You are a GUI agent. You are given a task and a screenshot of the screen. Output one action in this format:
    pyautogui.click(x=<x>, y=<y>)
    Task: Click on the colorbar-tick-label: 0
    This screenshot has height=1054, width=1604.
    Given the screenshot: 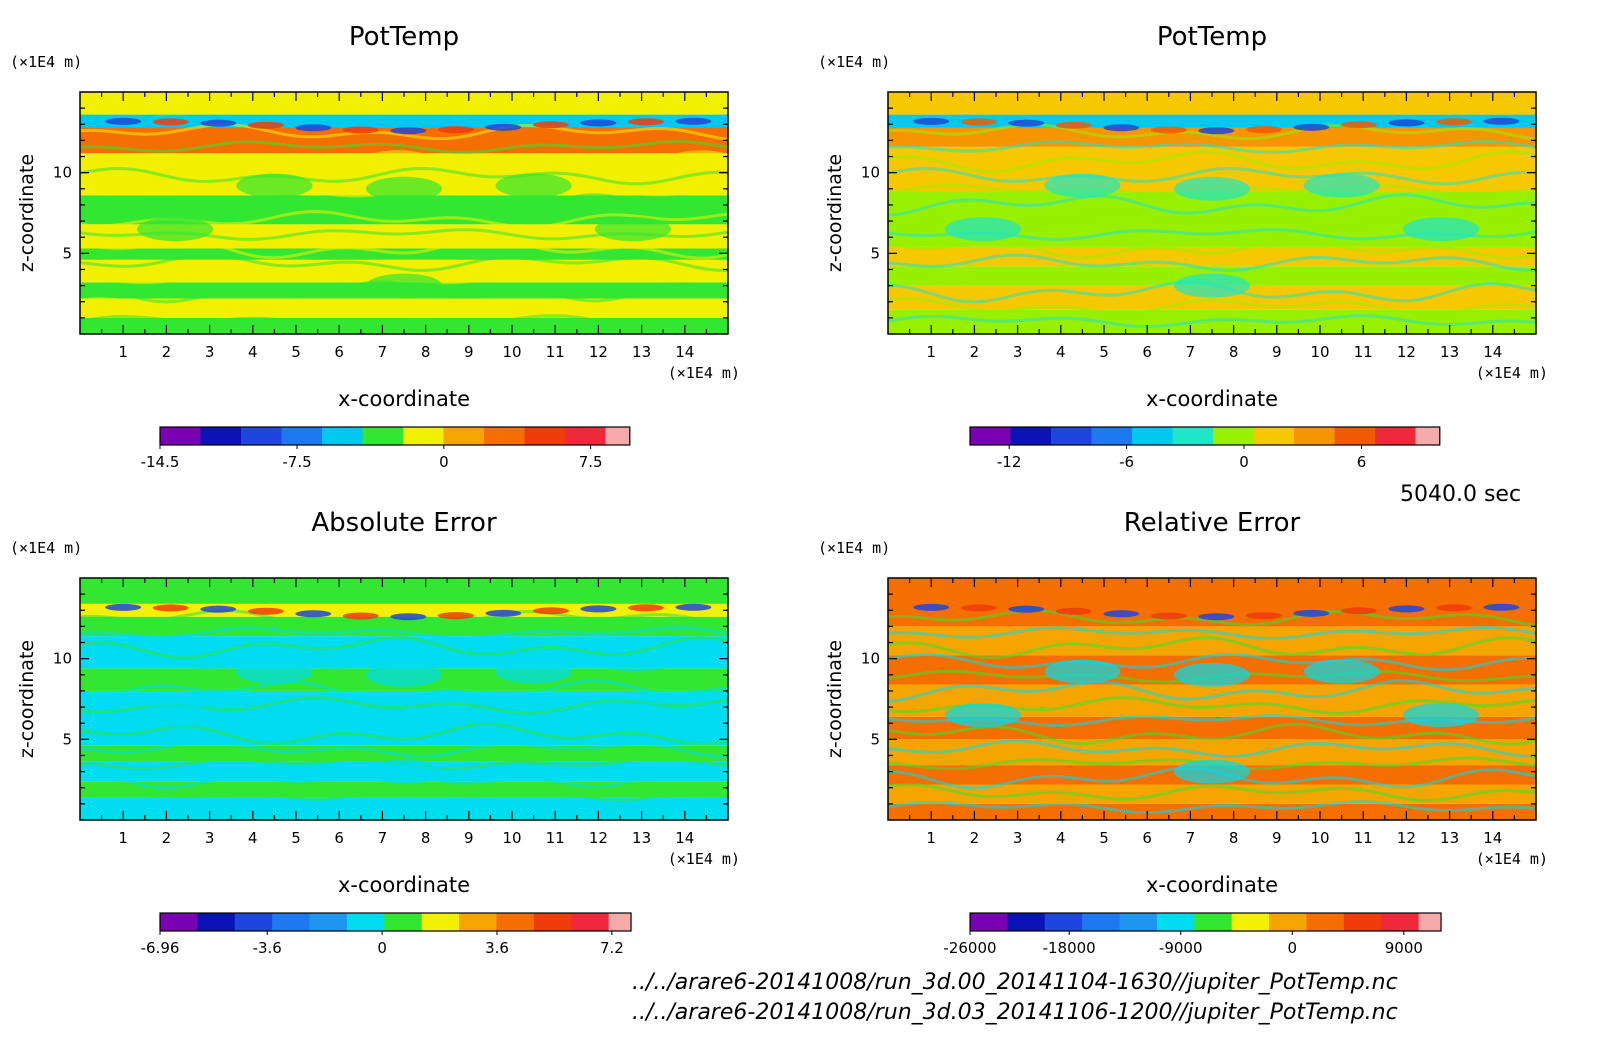 What is the action you would take?
    pyautogui.click(x=1293, y=948)
    